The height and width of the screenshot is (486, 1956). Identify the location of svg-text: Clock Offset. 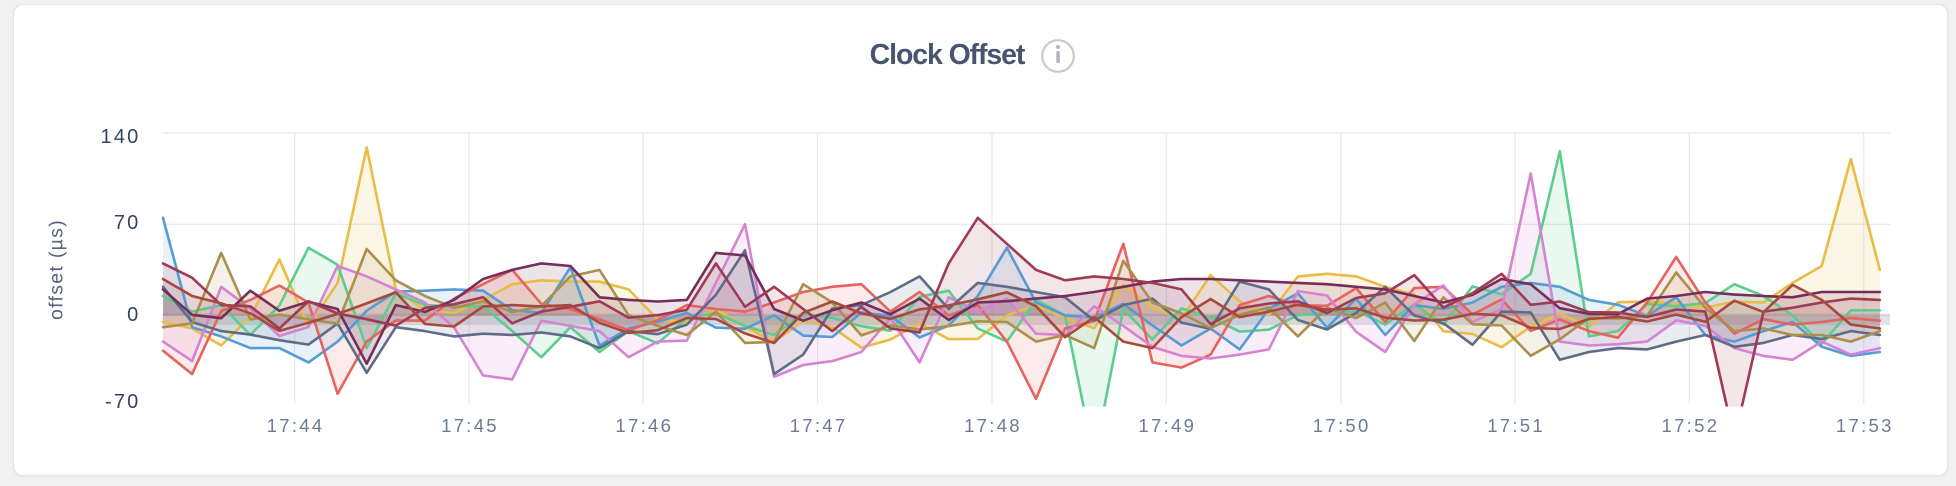
(948, 55).